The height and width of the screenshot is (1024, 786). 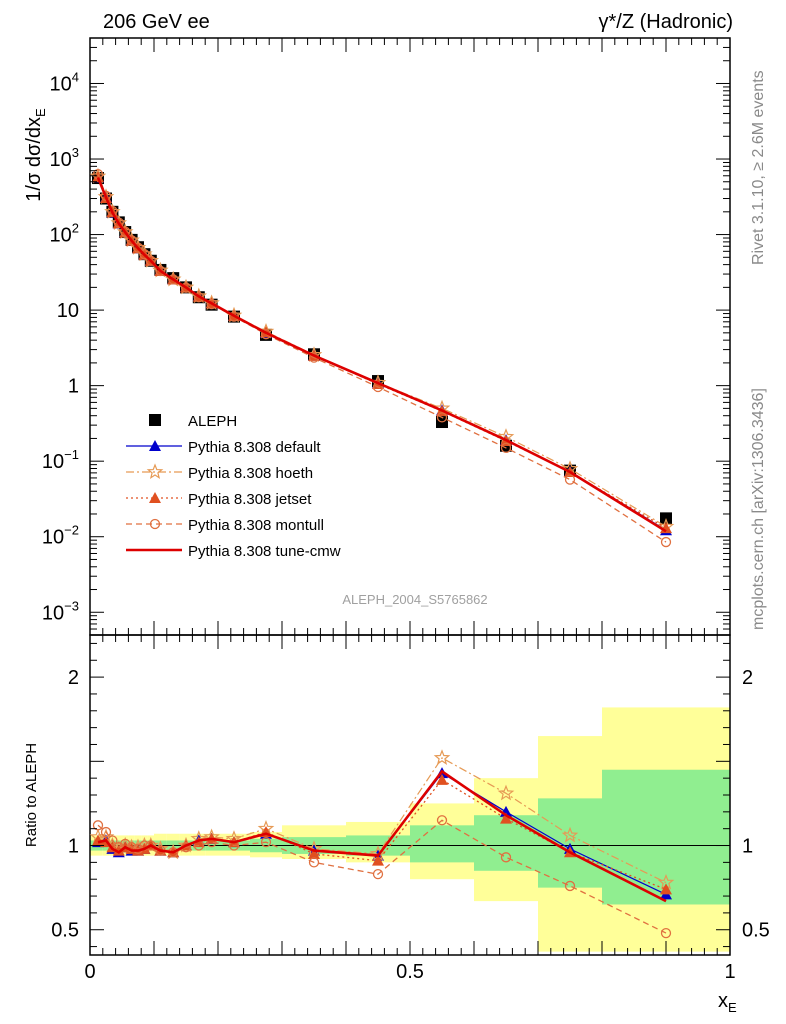 I want to click on analysis-watermark: ALEPH_2004_S5765862, so click(x=414, y=599).